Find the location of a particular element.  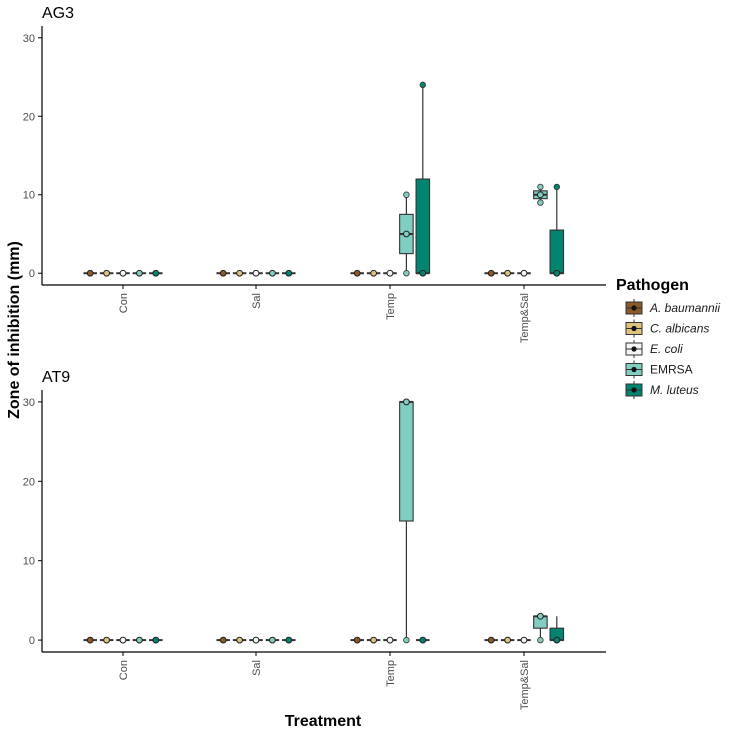

panel-title: AG3 is located at coordinates (58, 13).